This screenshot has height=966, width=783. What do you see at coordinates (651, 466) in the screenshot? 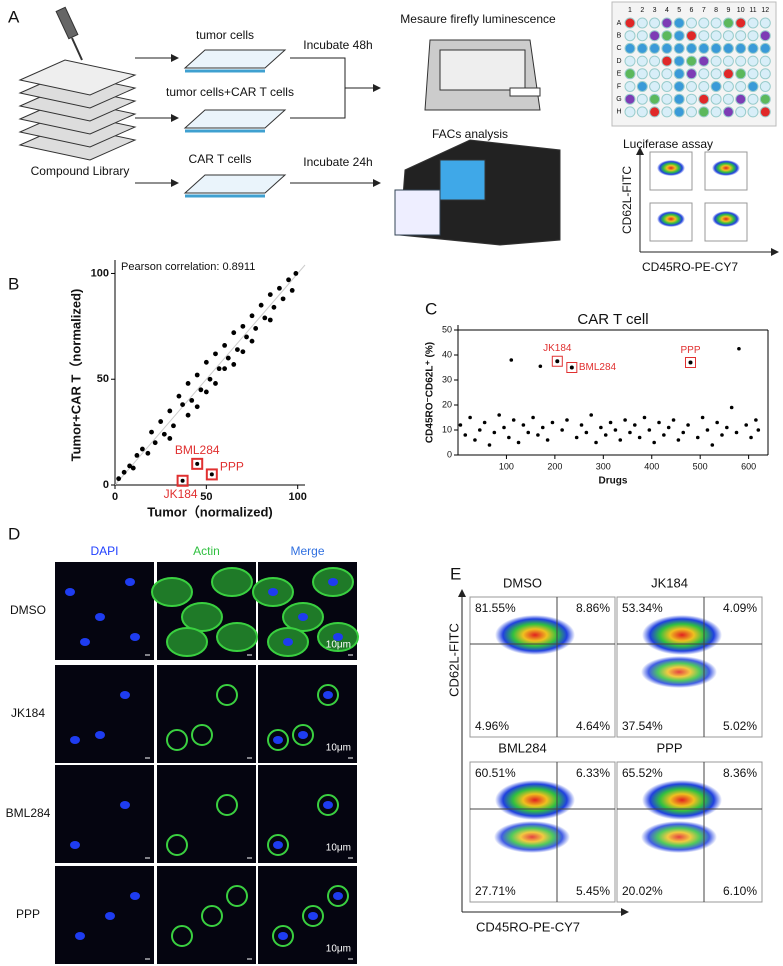
I see `x-tick-label: 400` at bounding box center [651, 466].